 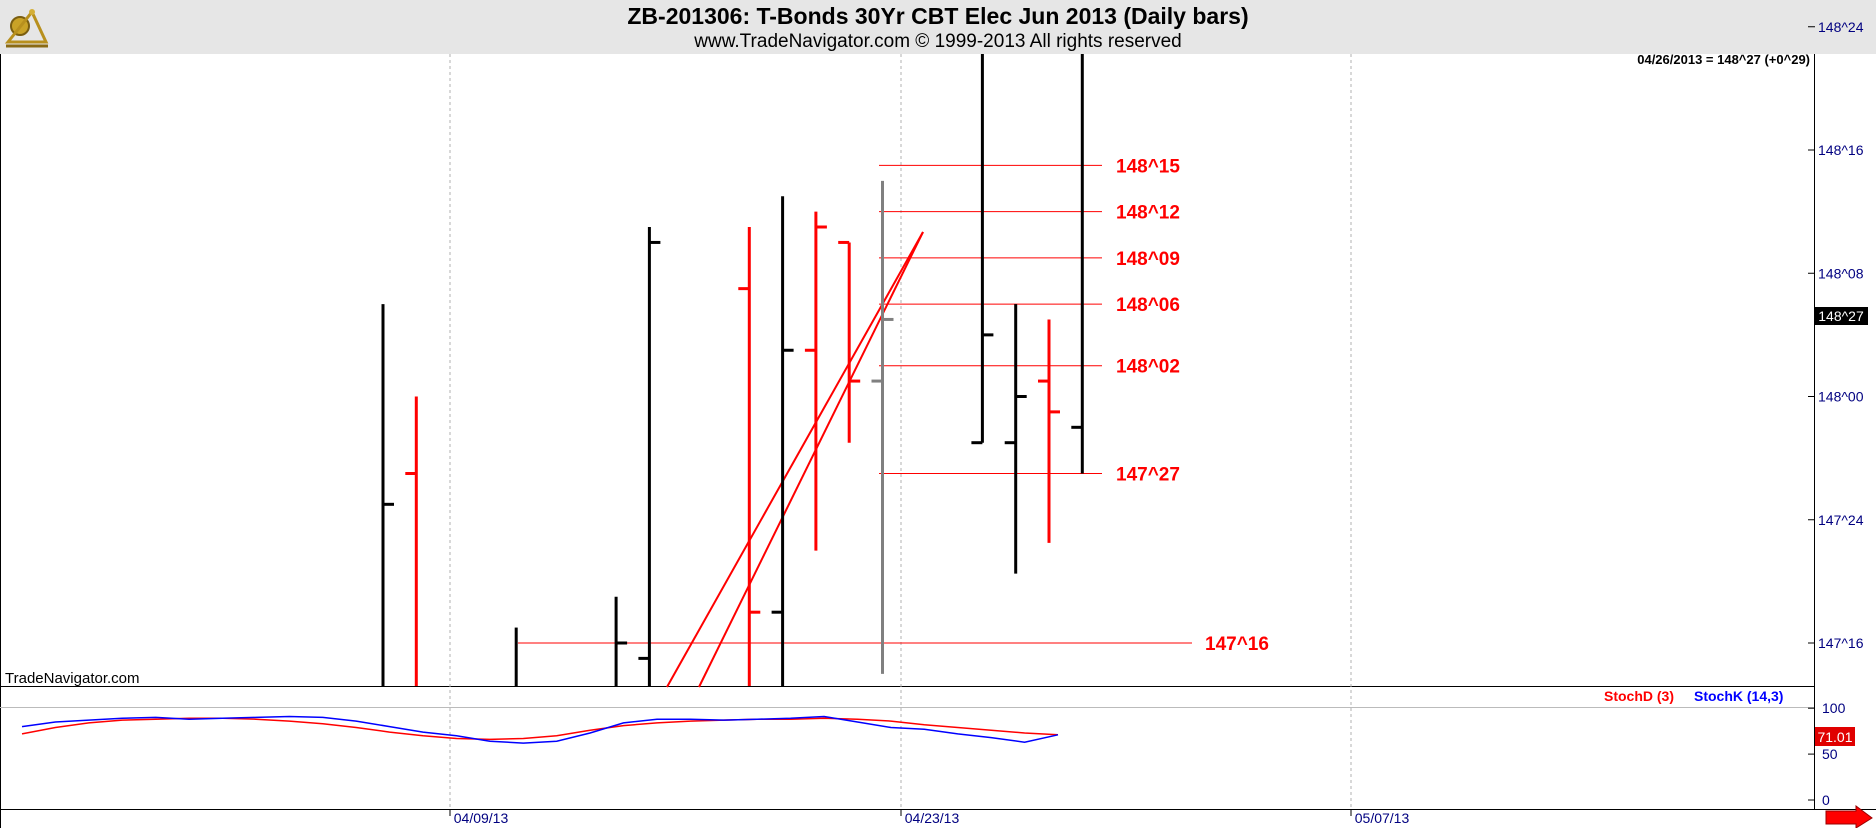 What do you see at coordinates (27, 27) in the screenshot?
I see `gold-sextant-logo-icon` at bounding box center [27, 27].